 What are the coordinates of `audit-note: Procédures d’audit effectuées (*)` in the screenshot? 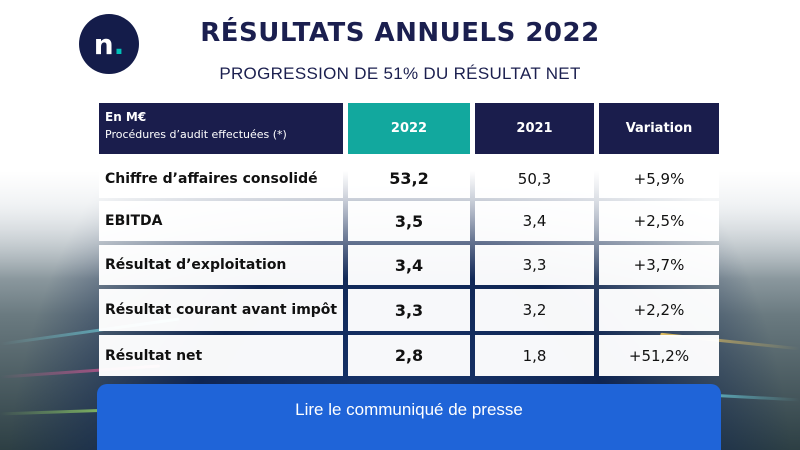 It's located at (196, 134).